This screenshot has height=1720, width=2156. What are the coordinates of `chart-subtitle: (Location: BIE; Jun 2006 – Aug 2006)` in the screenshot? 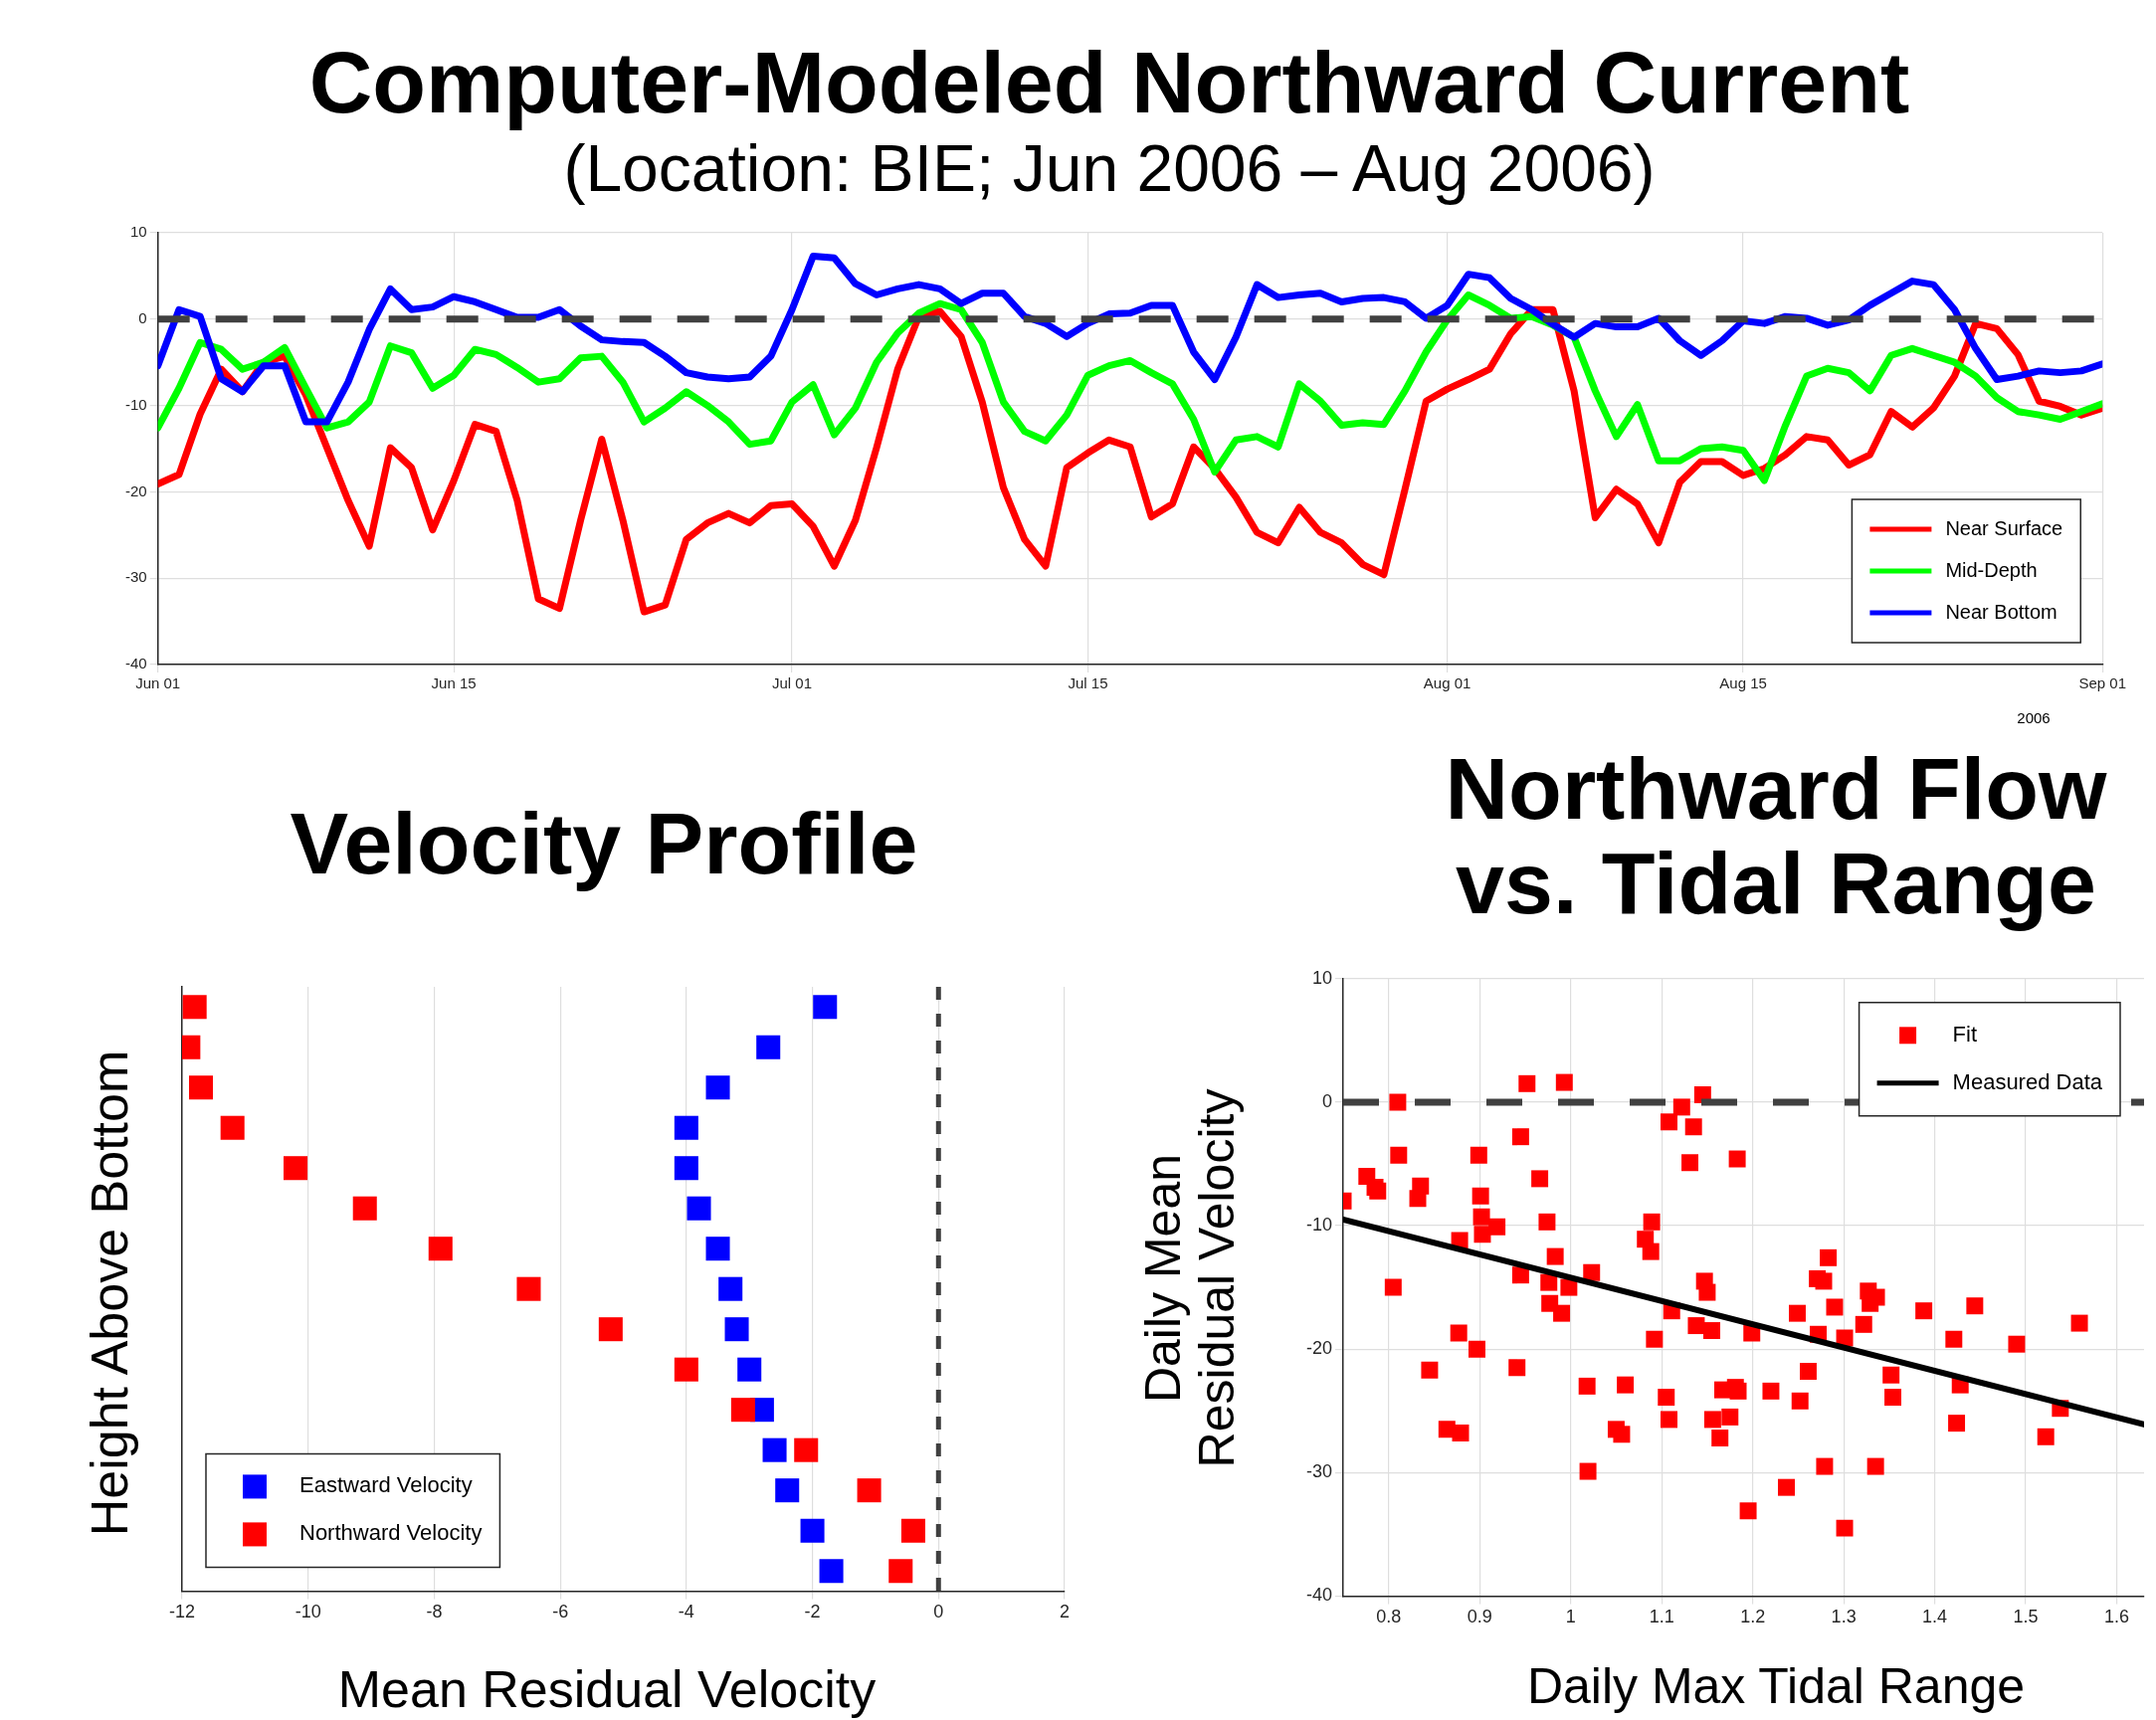 It's located at (1109, 169).